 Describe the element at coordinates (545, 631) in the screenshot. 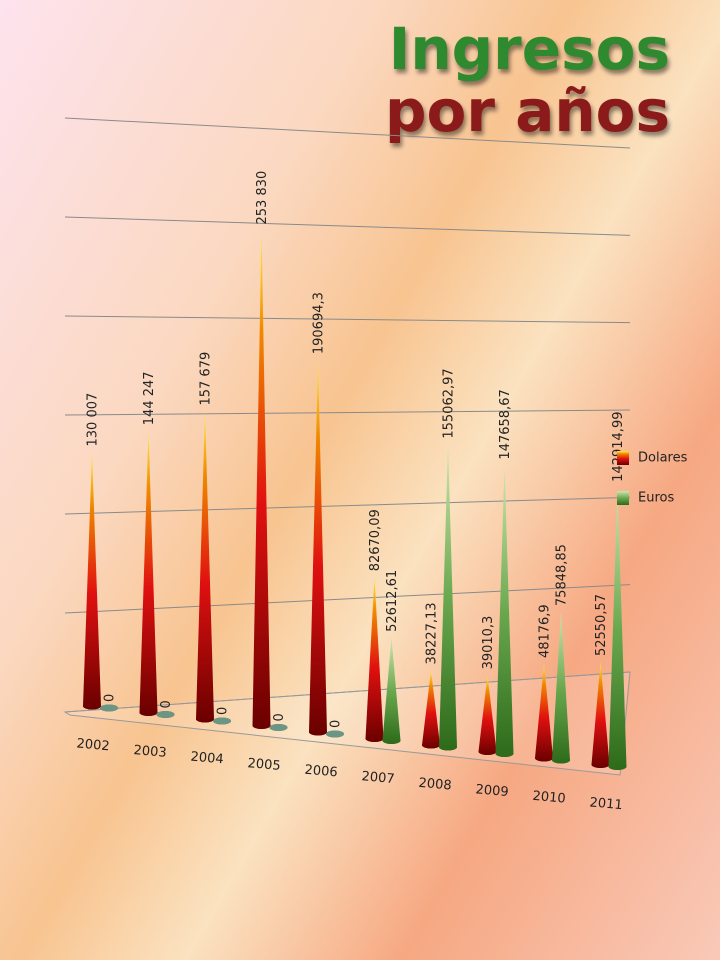

I see `value-label: 48176,9` at that location.